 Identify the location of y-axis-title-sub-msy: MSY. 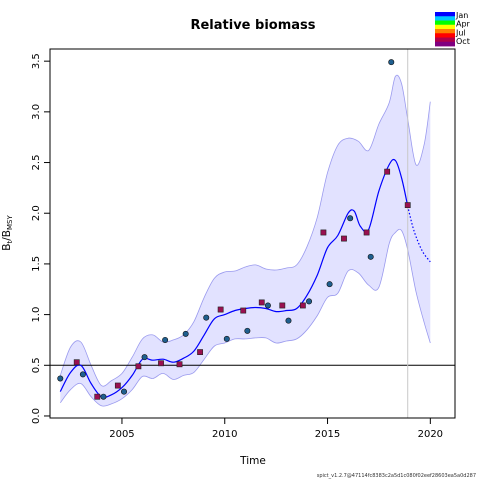
(10, 222).